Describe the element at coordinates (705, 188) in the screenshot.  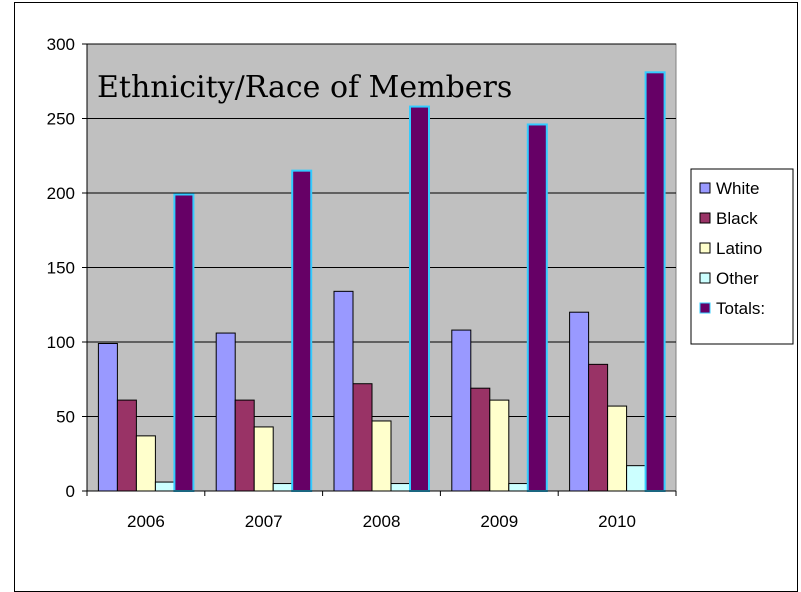
I see `legend-swatch-white` at that location.